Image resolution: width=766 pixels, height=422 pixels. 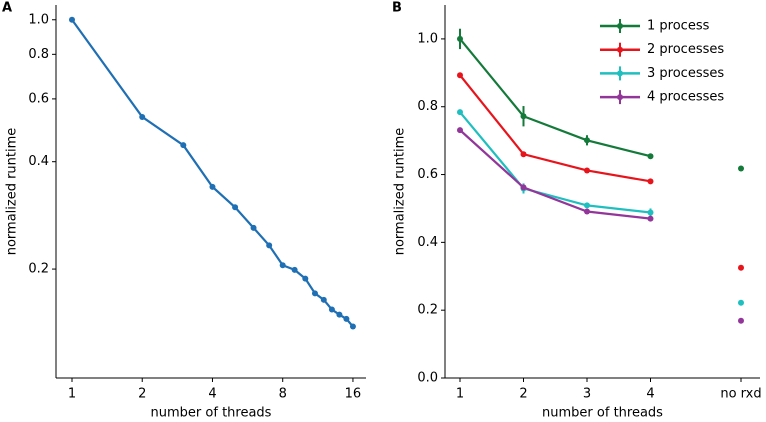 What do you see at coordinates (397, 8) in the screenshot?
I see `panel-label: B` at bounding box center [397, 8].